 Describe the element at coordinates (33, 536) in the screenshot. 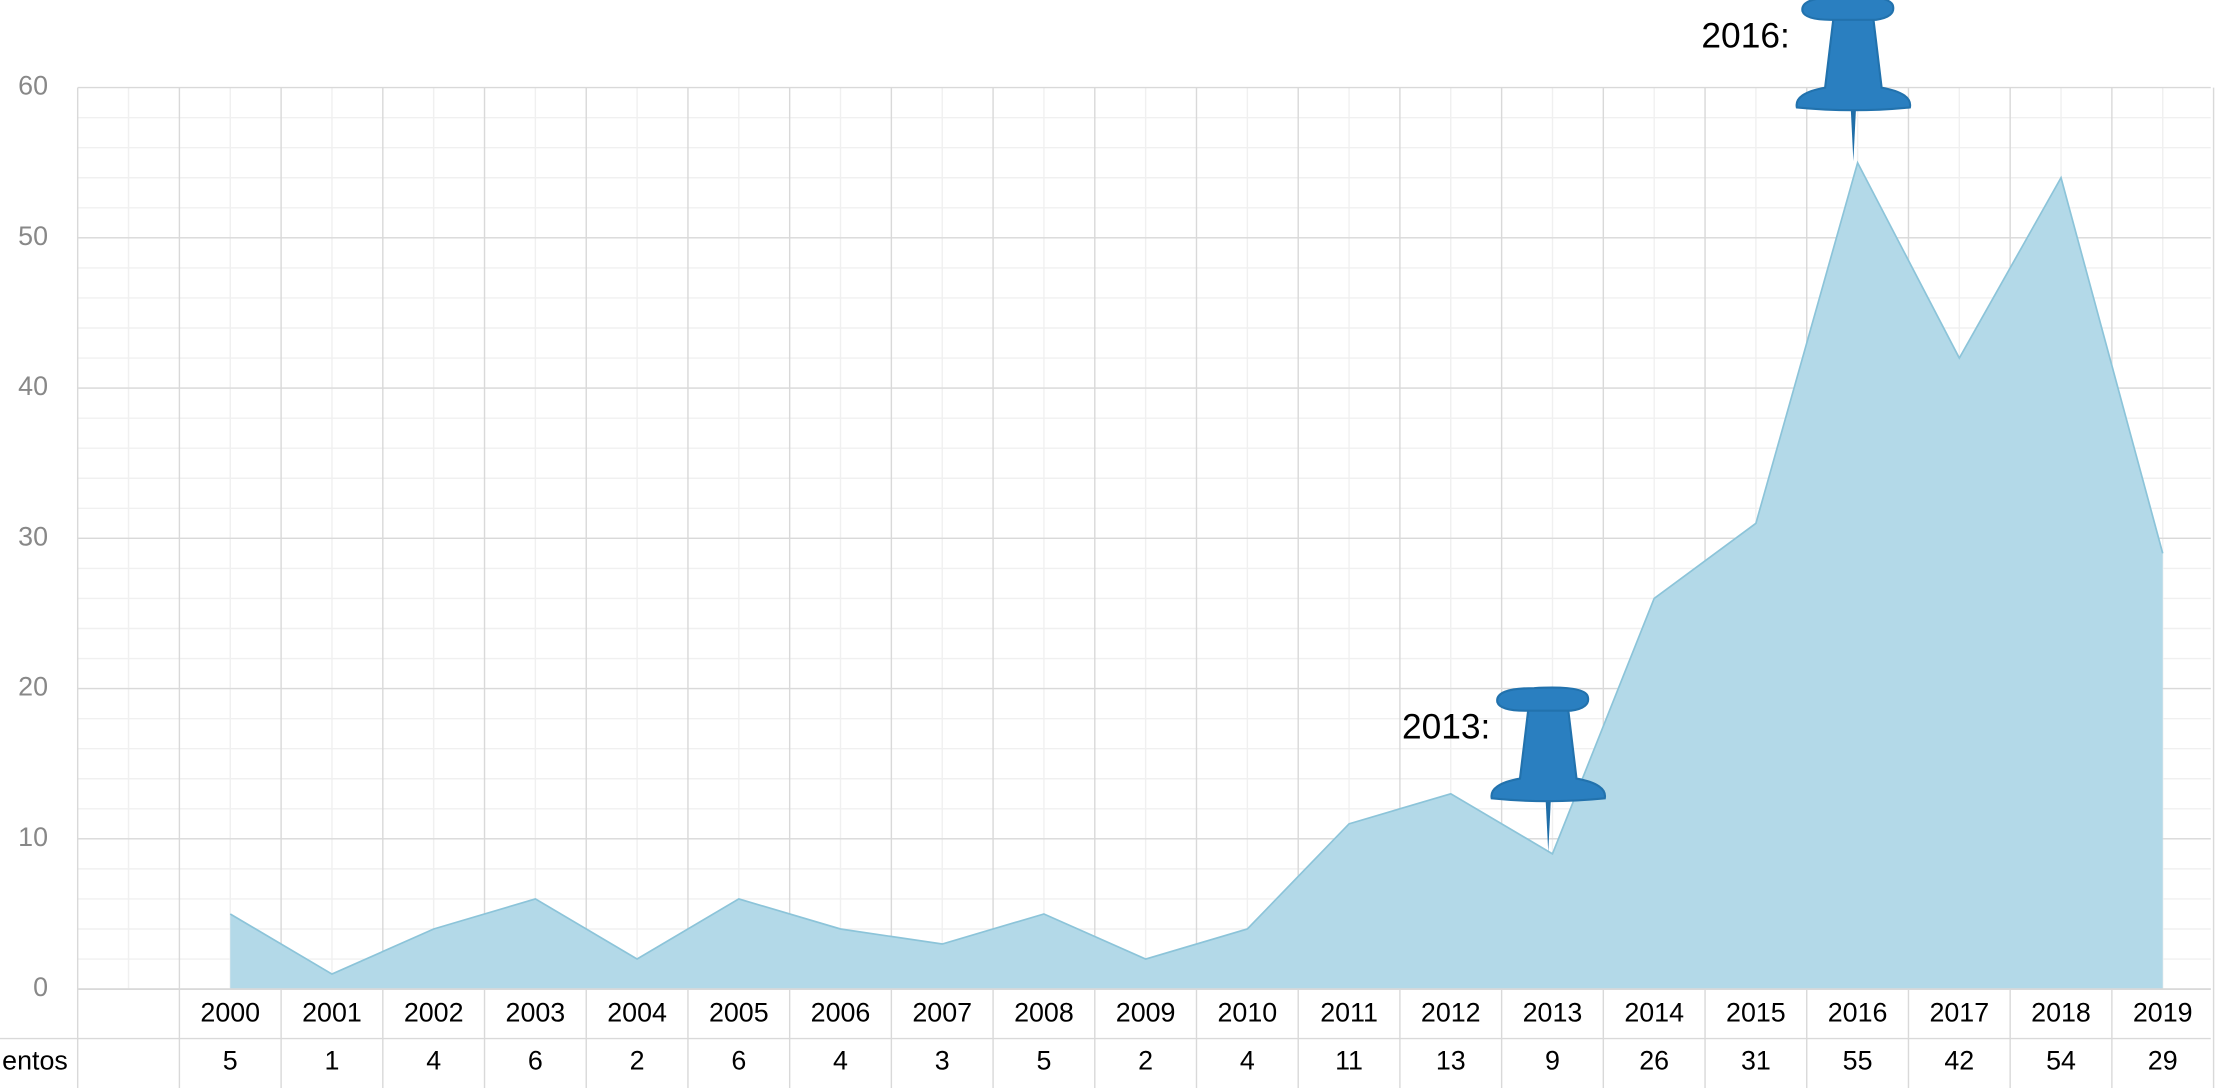

I see `y-tick-label: 30` at that location.